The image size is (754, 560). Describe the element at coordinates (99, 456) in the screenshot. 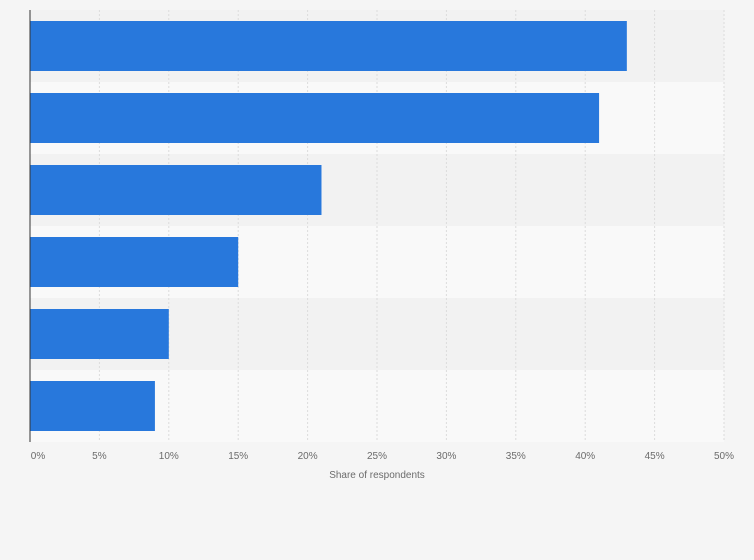

I see `x-tick-label: 5%` at that location.